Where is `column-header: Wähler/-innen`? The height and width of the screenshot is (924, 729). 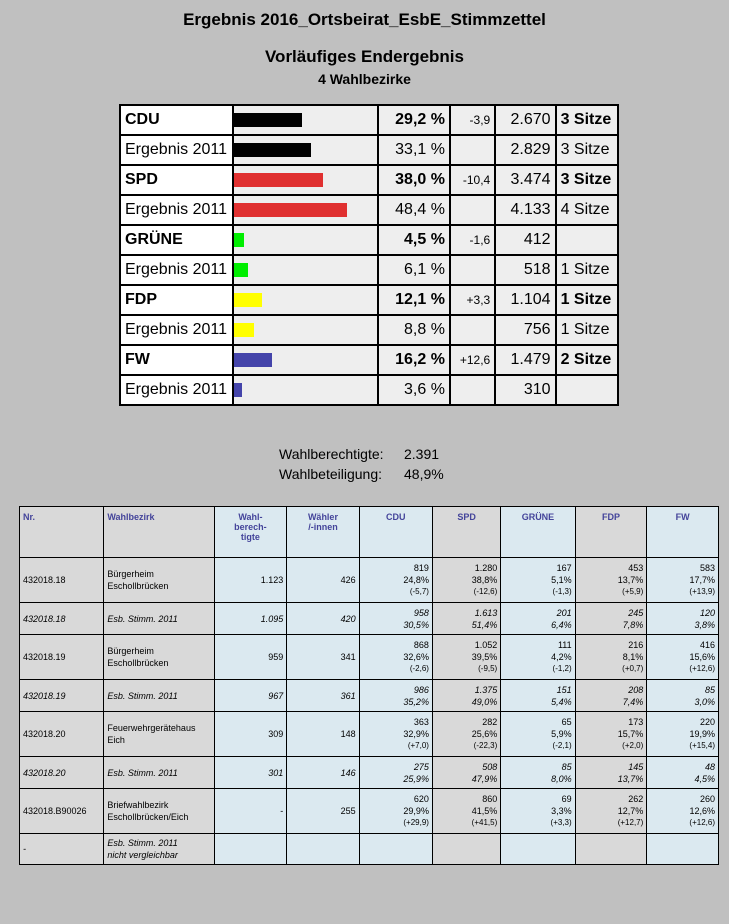
column-header: Wähler/-innen is located at coordinates (323, 532).